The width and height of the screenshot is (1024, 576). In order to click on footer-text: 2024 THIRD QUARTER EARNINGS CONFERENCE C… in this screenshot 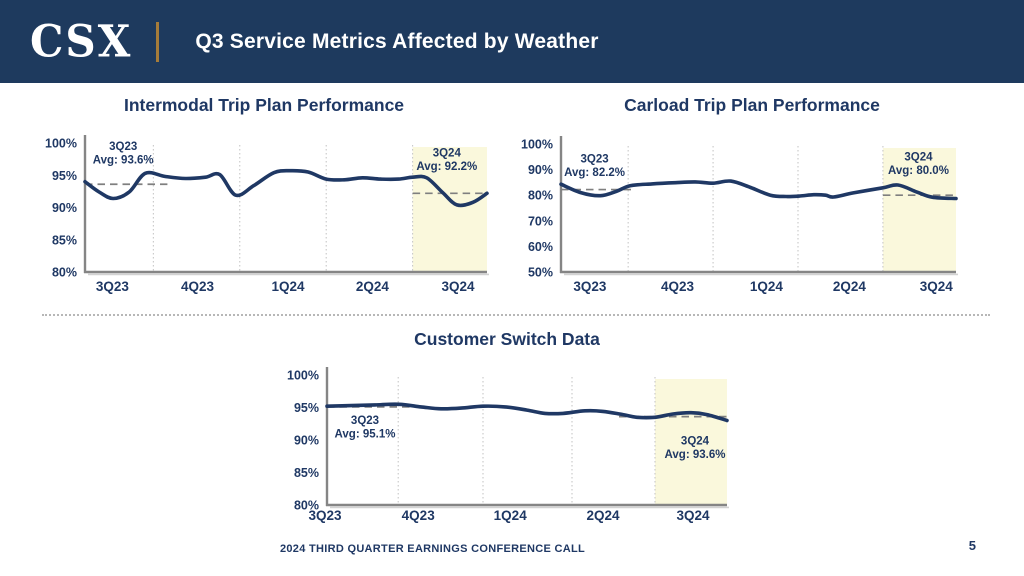, I will do `click(432, 549)`.